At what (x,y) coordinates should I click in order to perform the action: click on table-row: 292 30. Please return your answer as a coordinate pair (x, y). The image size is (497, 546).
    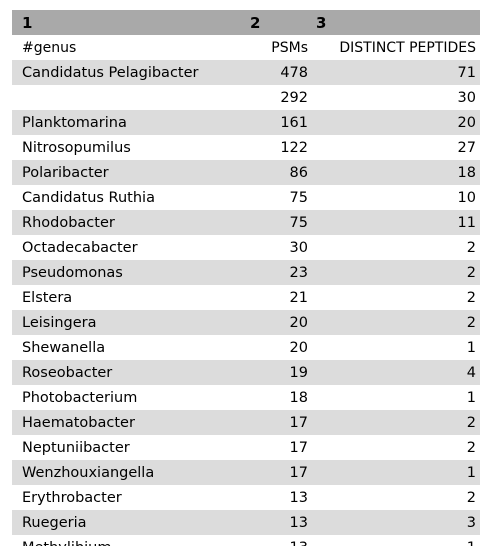
    Looking at the image, I should click on (246, 97).